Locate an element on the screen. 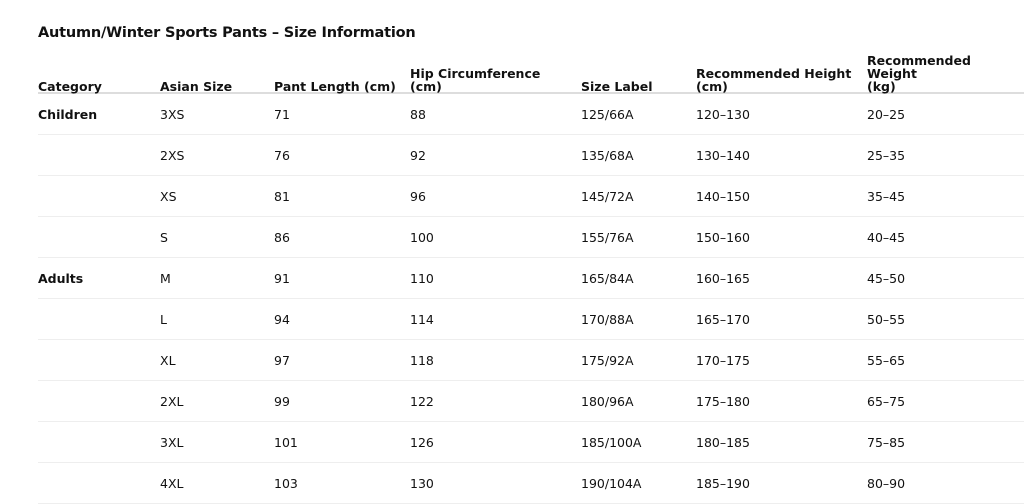 This screenshot has width=1024, height=504. table-cell: 122 is located at coordinates (422, 401).